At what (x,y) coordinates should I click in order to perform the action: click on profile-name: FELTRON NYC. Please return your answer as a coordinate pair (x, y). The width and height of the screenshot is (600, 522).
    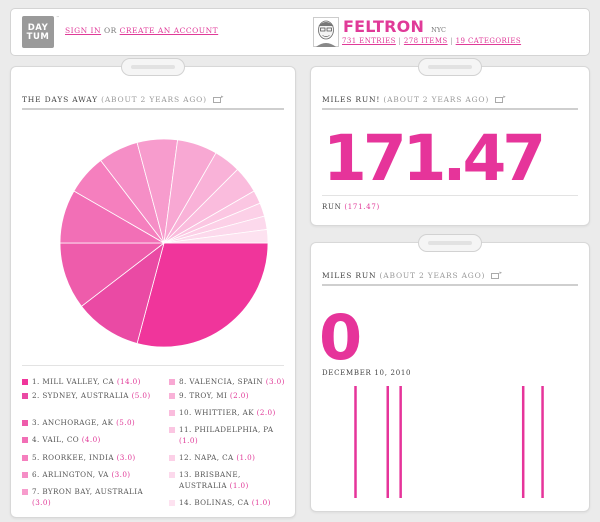
    Looking at the image, I should click on (394, 26).